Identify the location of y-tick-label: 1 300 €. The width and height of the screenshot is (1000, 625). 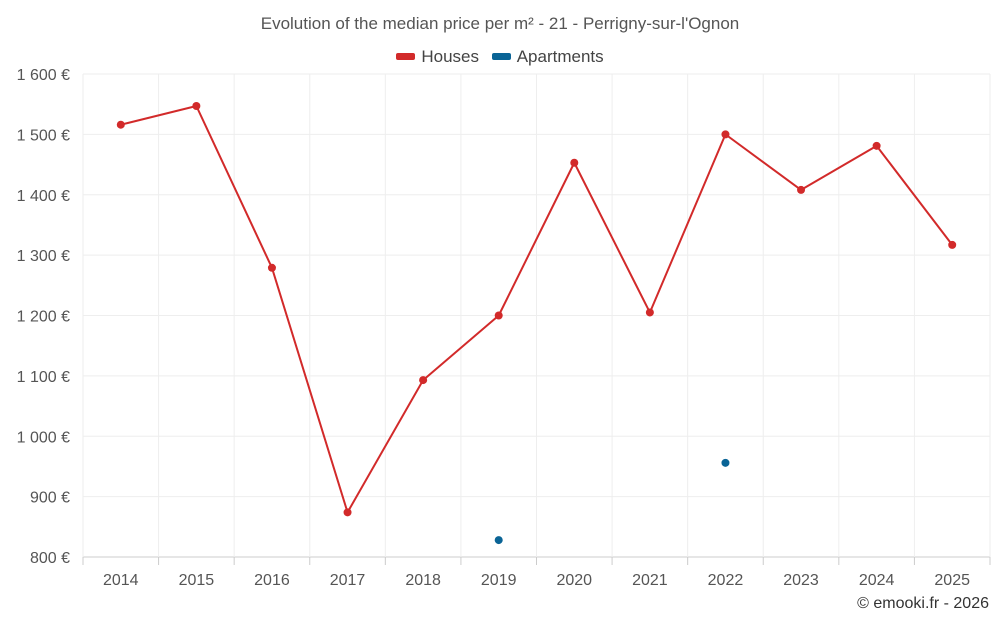
(43, 256).